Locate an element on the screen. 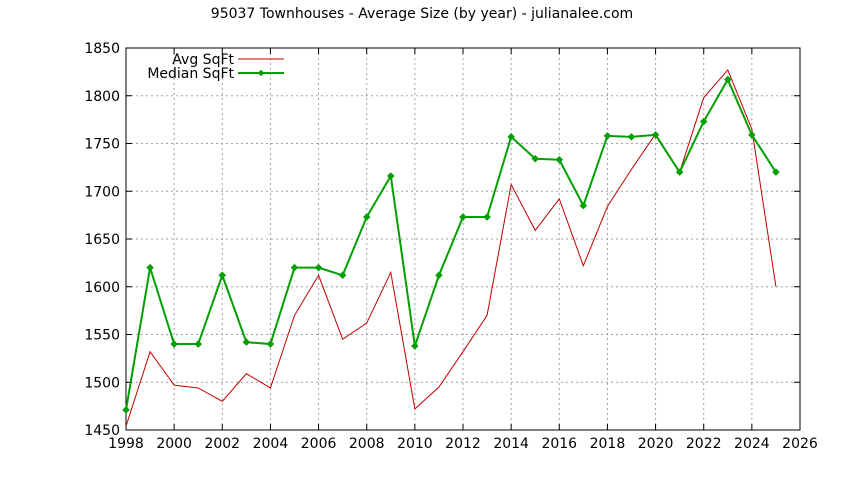  x-tick-label: 2024 is located at coordinates (752, 444).